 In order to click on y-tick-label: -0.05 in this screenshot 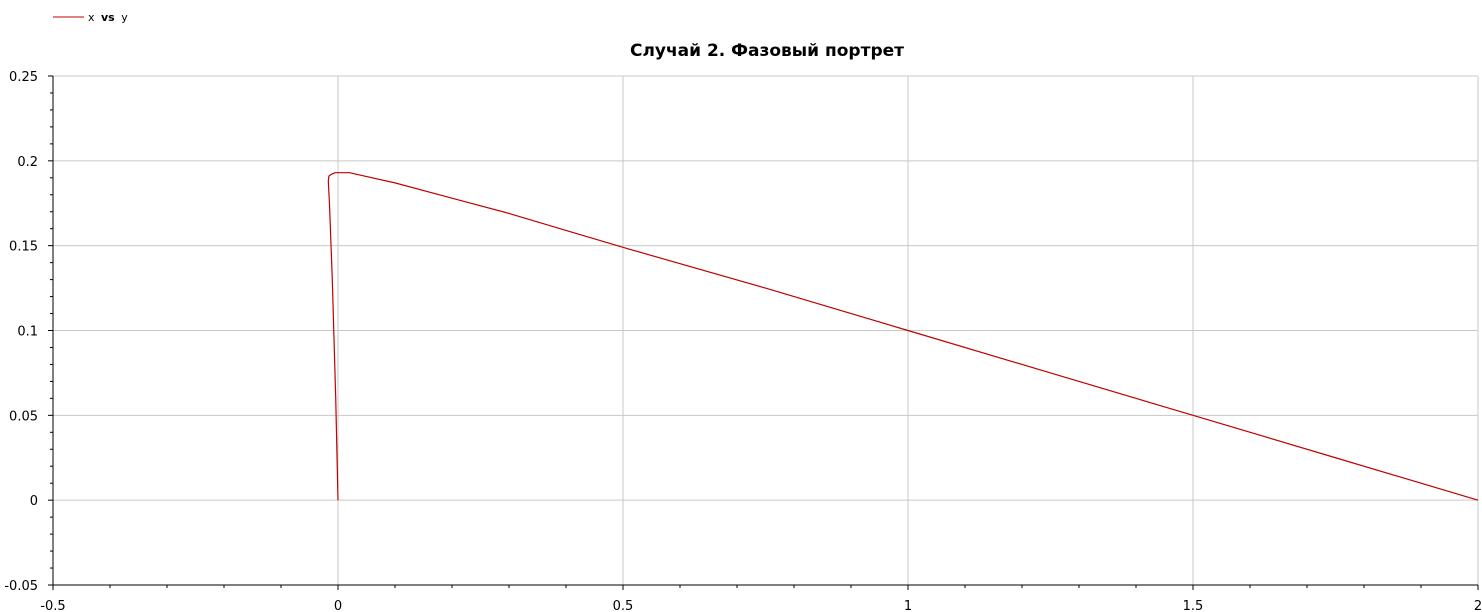, I will do `click(21, 586)`.